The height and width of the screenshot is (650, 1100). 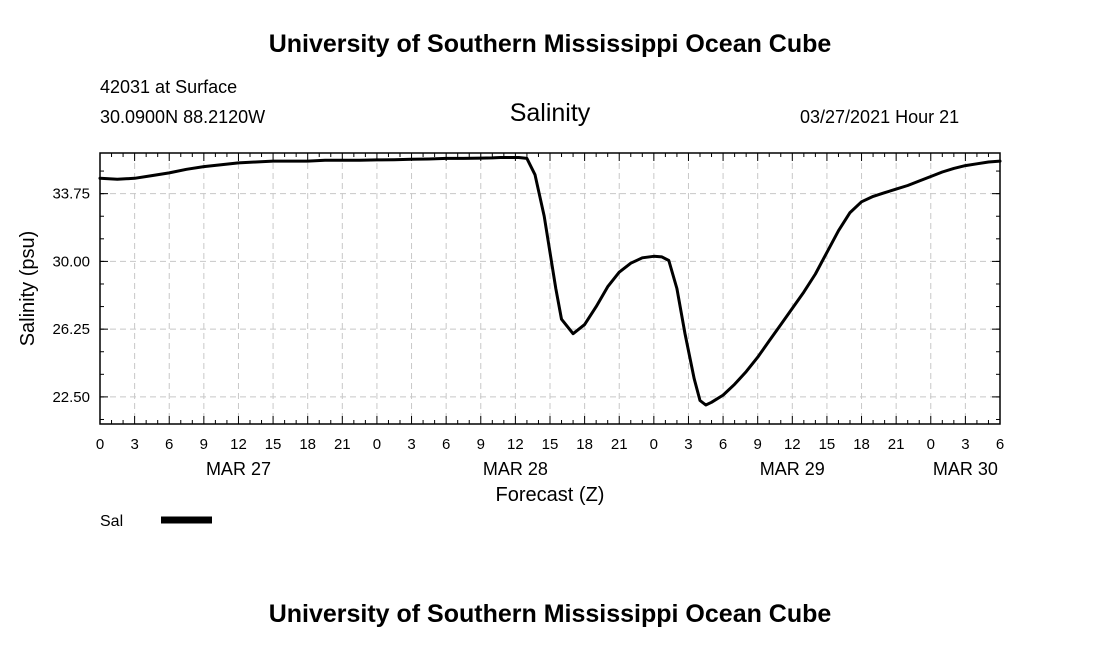 I want to click on chart-title: Salinity, so click(x=550, y=113).